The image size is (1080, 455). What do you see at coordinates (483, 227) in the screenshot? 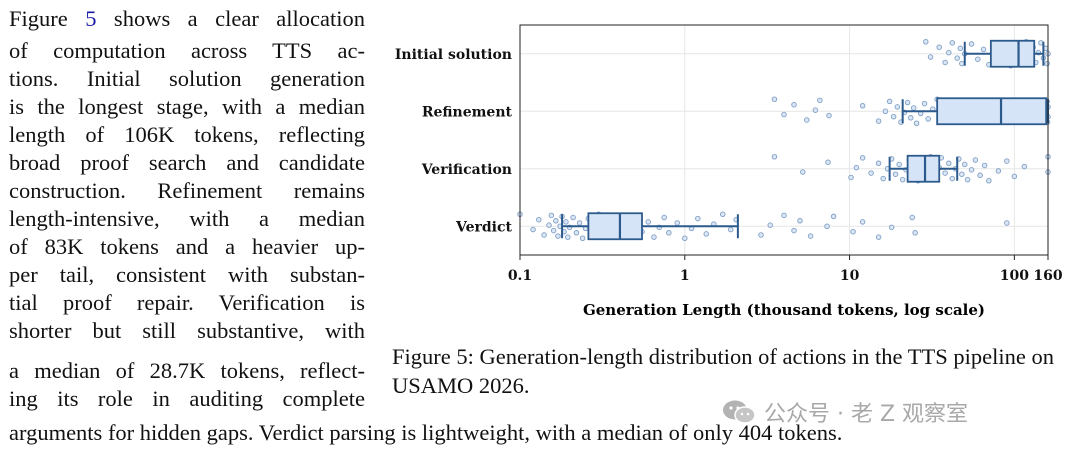
I see `y-tick-label-3: Verdict` at bounding box center [483, 227].